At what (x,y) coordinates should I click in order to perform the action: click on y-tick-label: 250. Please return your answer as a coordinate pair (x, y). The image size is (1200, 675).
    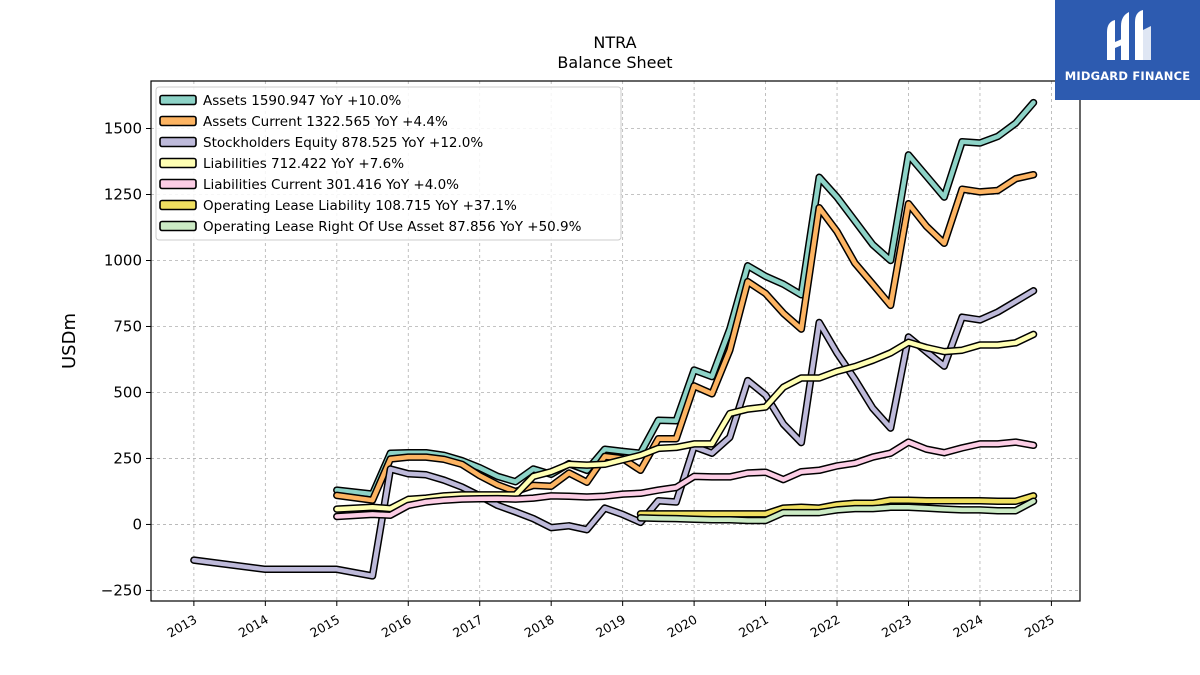
    Looking at the image, I should click on (127, 458).